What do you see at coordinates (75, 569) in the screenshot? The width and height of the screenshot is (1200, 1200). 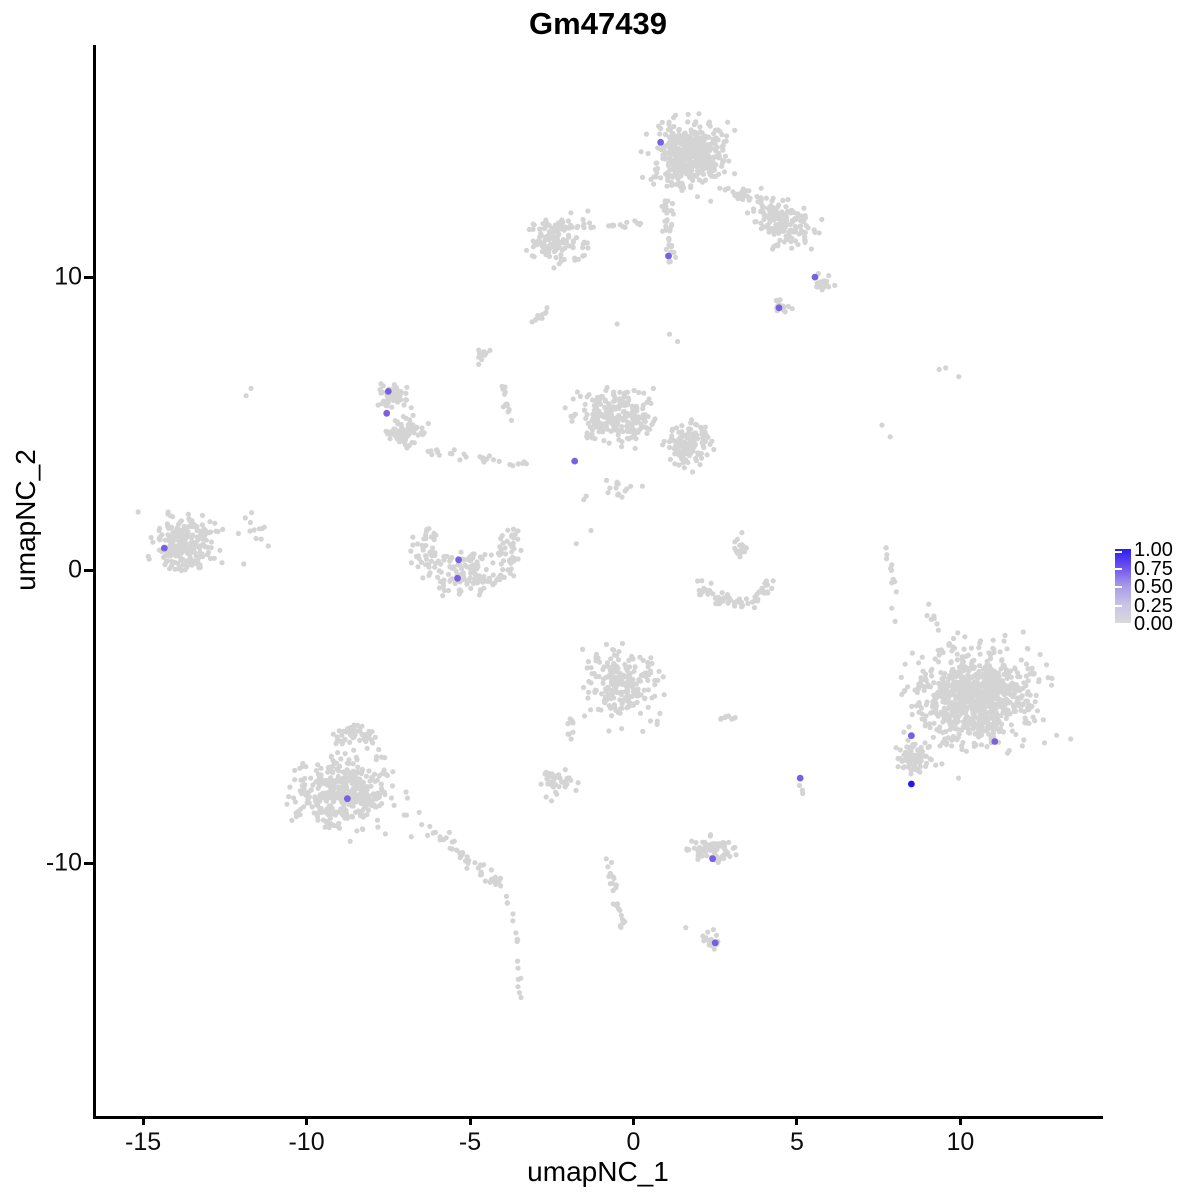 I see `y-tick-label: 0` at bounding box center [75, 569].